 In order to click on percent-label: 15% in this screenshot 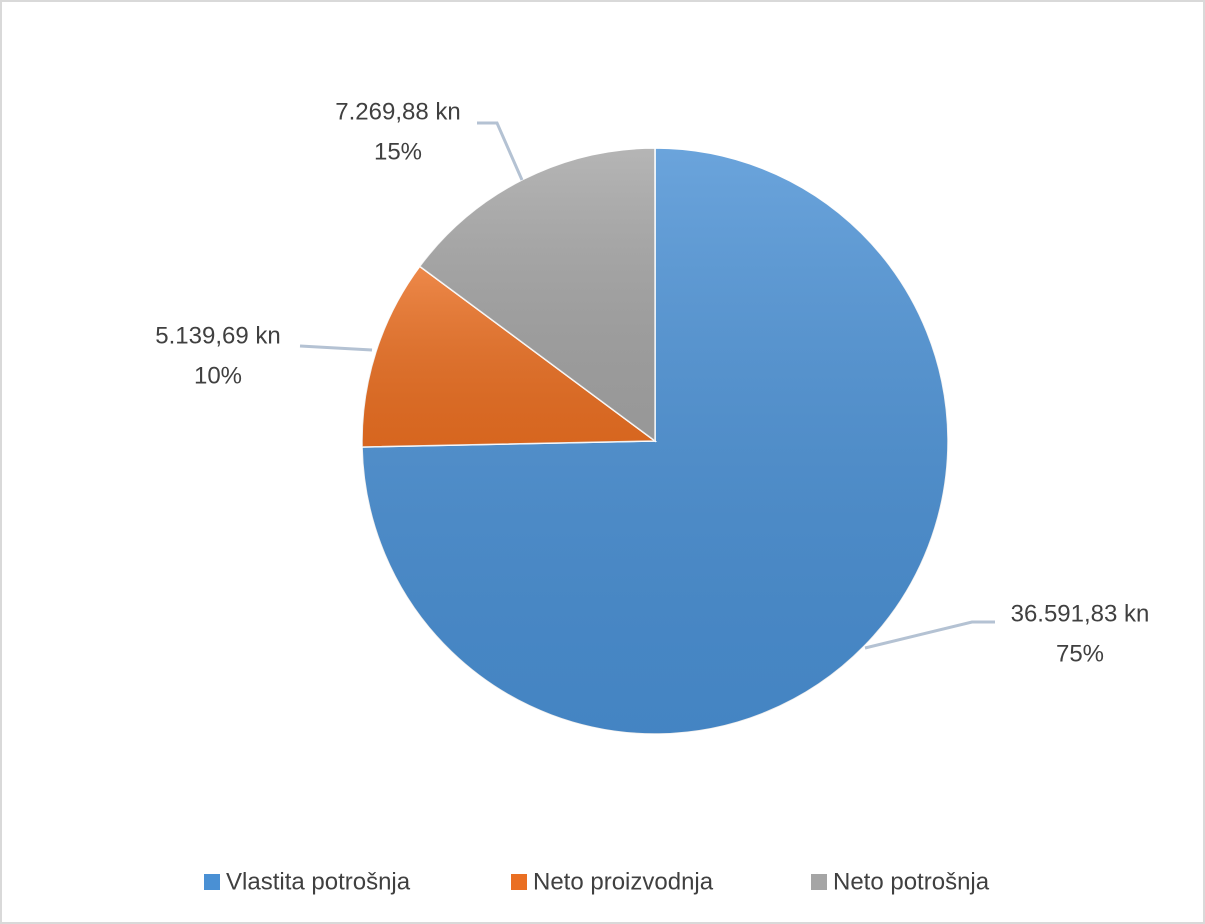, I will do `click(398, 151)`.